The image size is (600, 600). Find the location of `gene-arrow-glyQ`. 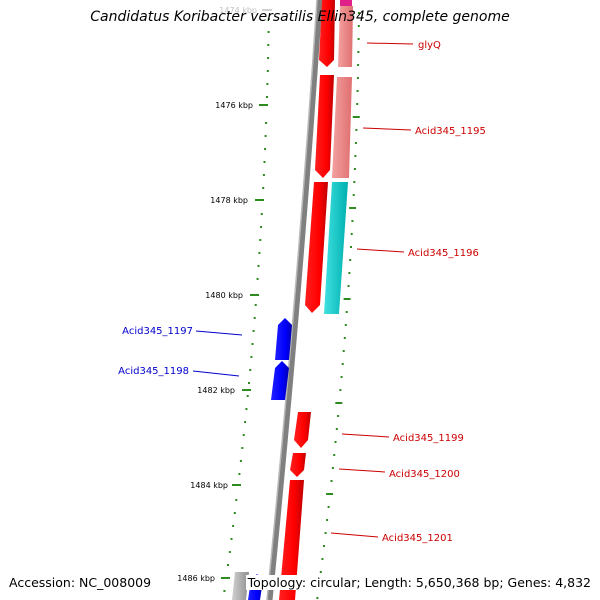

gene-arrow-glyQ is located at coordinates (327, 33).